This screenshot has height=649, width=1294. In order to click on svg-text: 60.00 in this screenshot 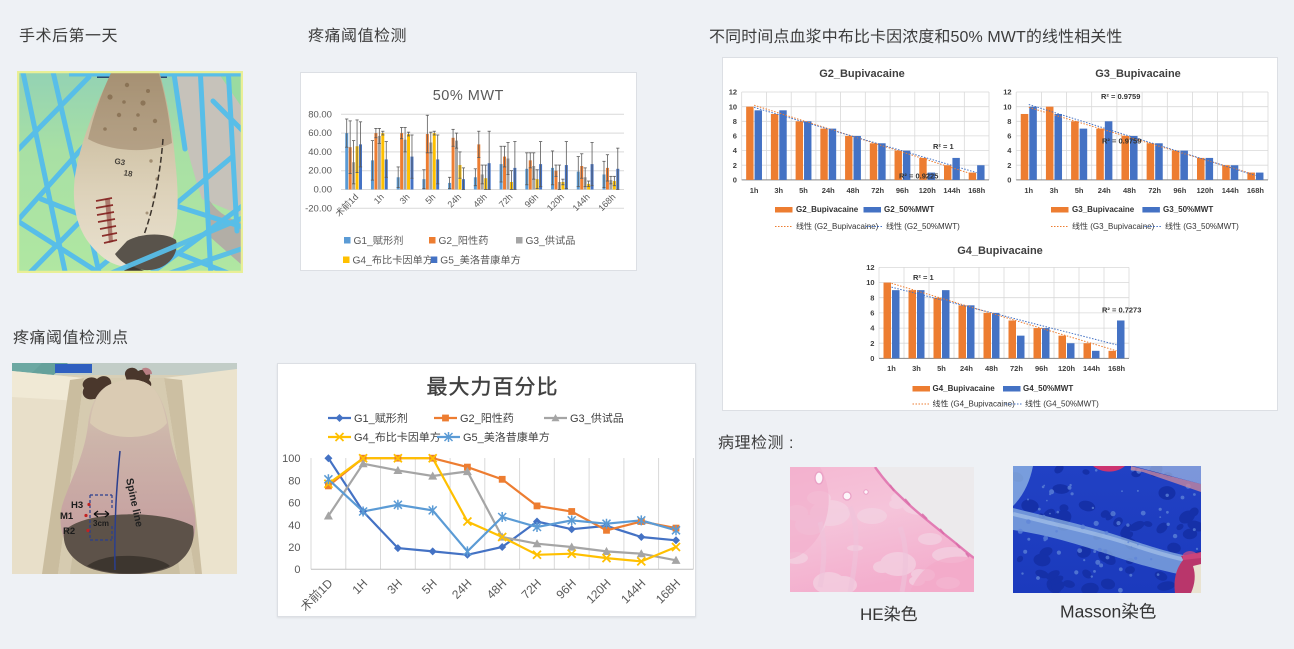, I will do `click(320, 133)`.